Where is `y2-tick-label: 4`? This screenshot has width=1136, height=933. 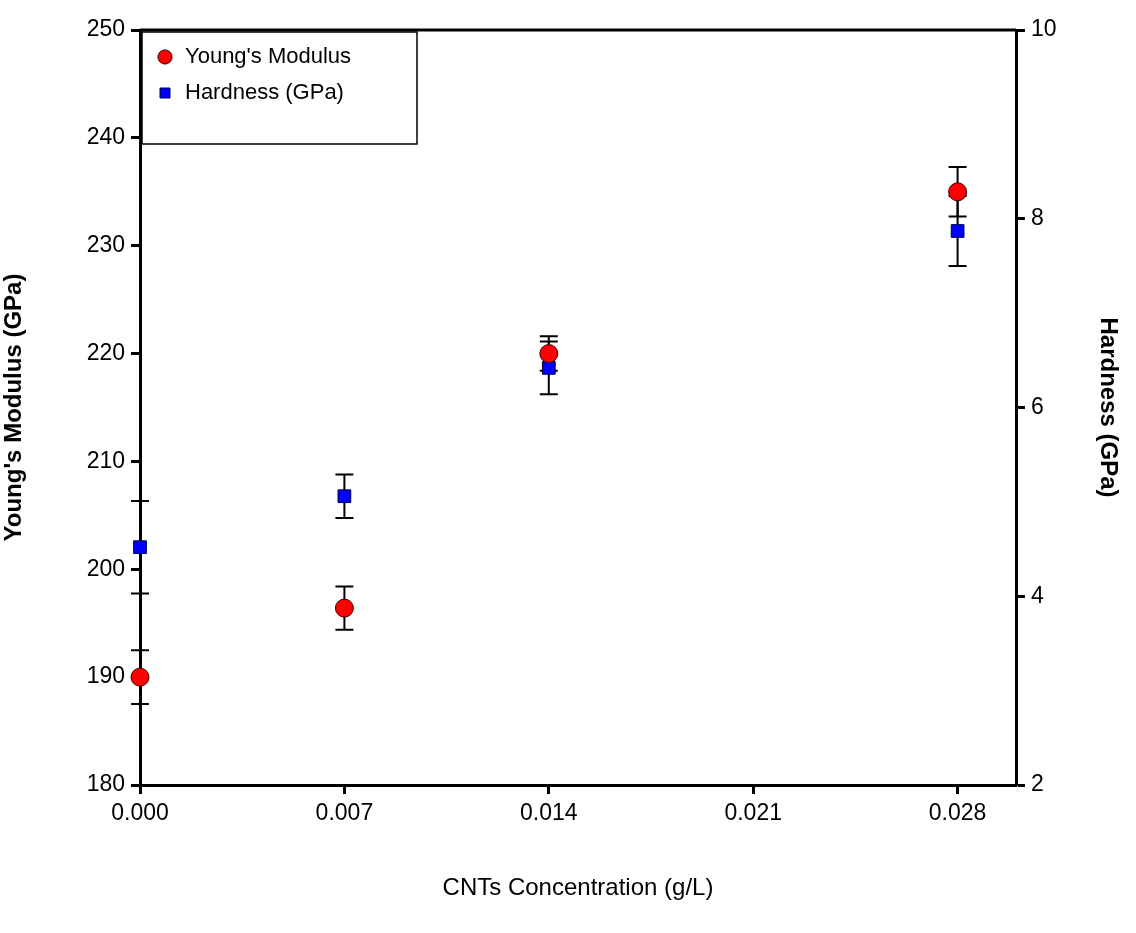
y2-tick-label: 4 is located at coordinates (1037, 594).